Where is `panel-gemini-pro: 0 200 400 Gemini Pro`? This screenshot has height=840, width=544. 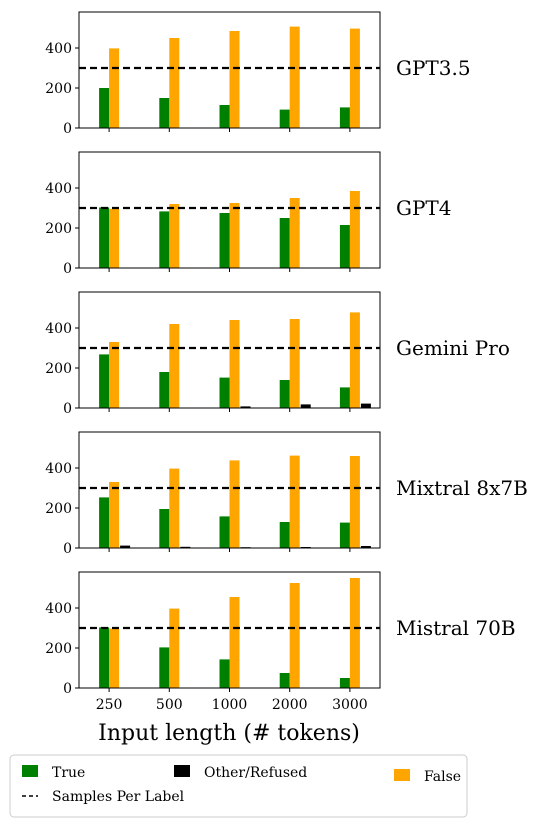
panel-gemini-pro: 0 200 400 Gemini Pro is located at coordinates (277, 354).